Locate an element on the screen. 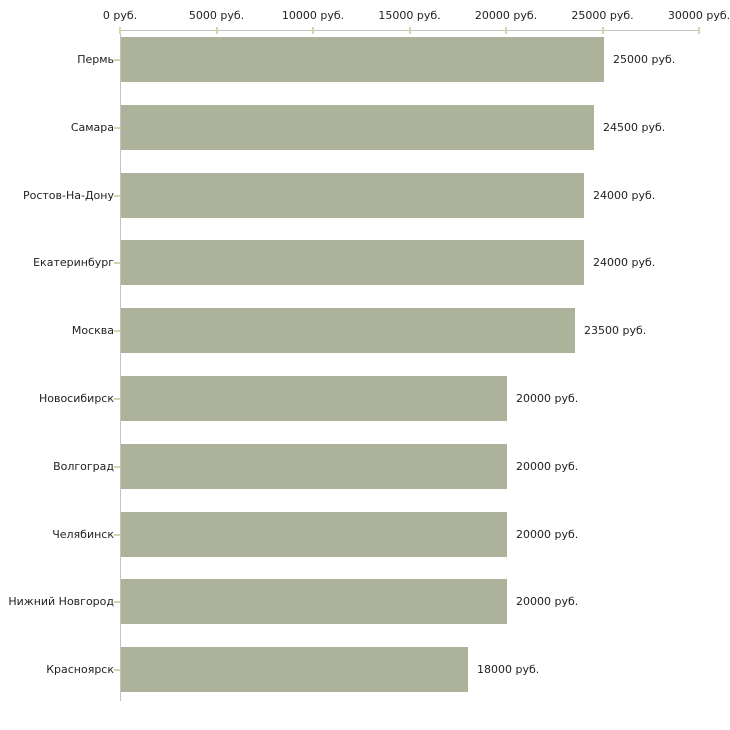 This screenshot has width=730, height=730. value-label: 25000 руб. is located at coordinates (644, 59).